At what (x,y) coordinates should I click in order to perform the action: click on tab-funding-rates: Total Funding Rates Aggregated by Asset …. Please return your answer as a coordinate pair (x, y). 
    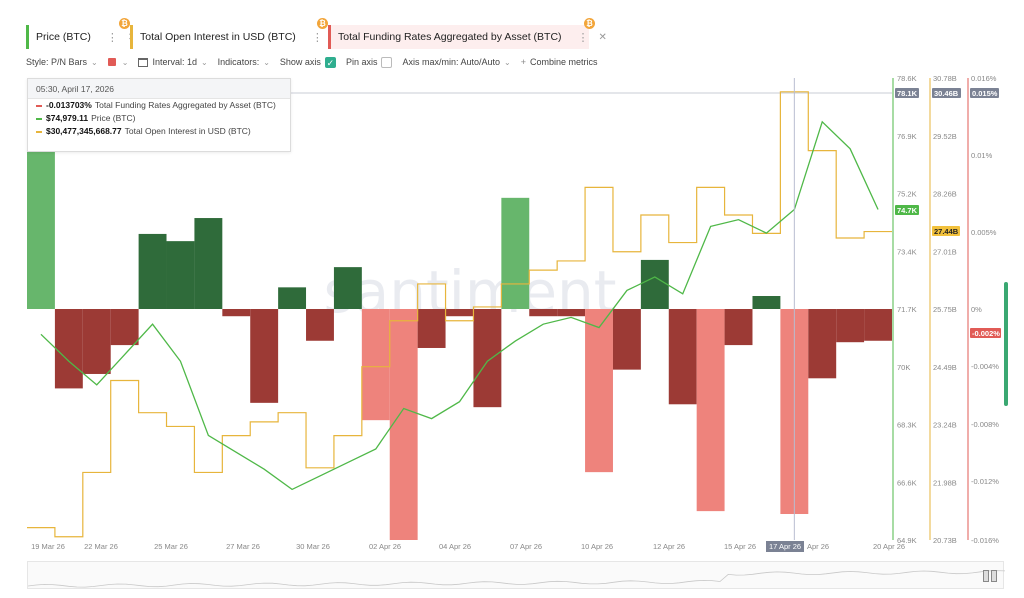
    Looking at the image, I should click on (467, 33).